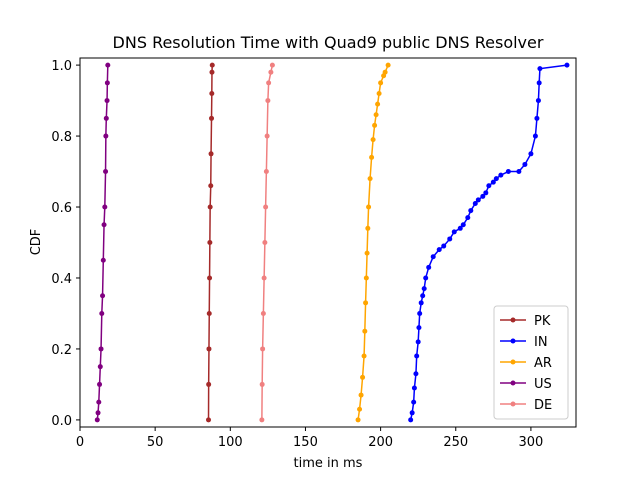 The image size is (640, 480). Describe the element at coordinates (530, 442) in the screenshot. I see `x-tick-label: 300` at that location.